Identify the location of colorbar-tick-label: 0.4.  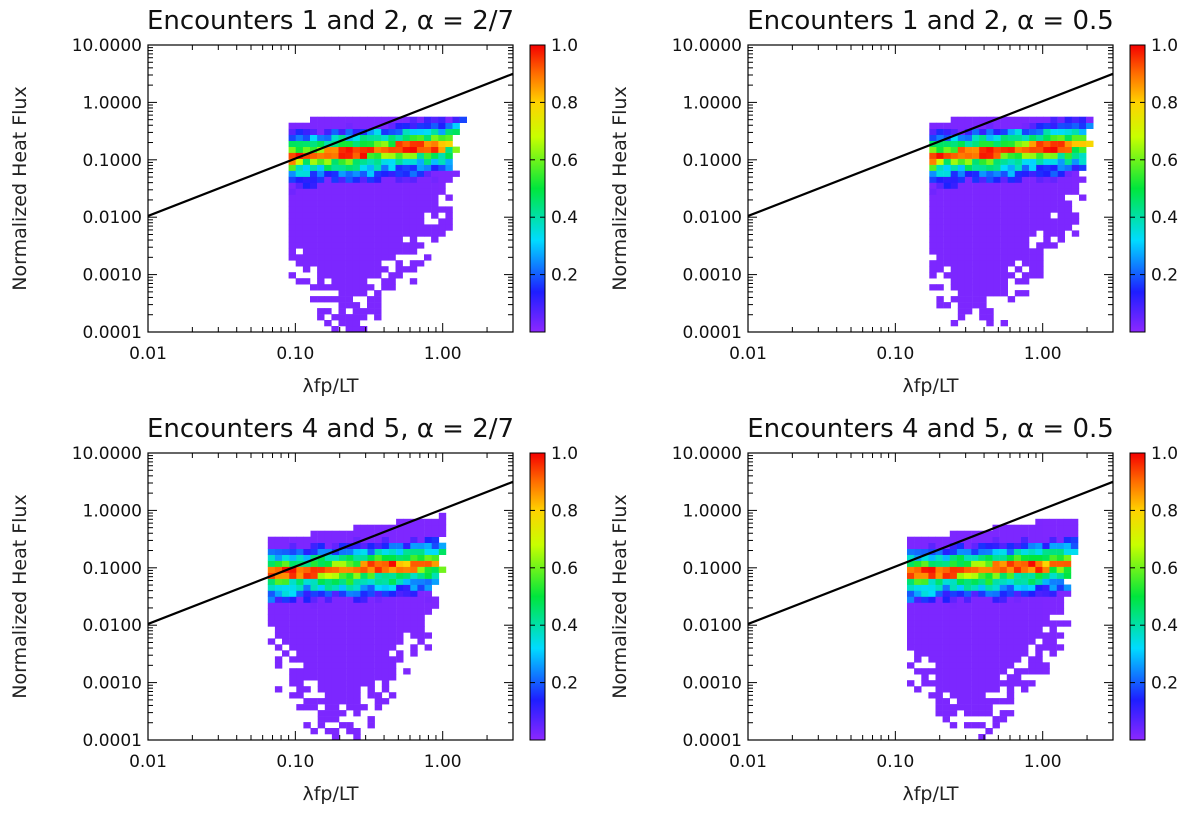
(1164, 626).